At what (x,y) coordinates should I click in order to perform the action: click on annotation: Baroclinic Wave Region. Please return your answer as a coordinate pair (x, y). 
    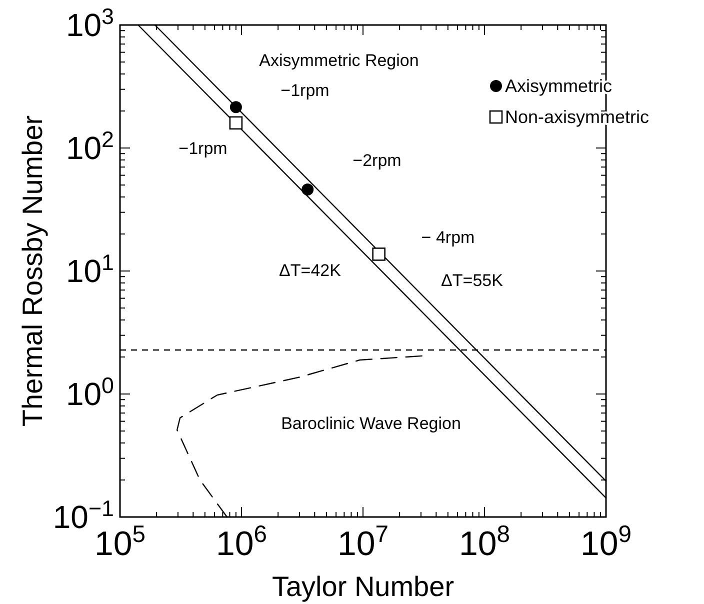
    Looking at the image, I should click on (371, 423).